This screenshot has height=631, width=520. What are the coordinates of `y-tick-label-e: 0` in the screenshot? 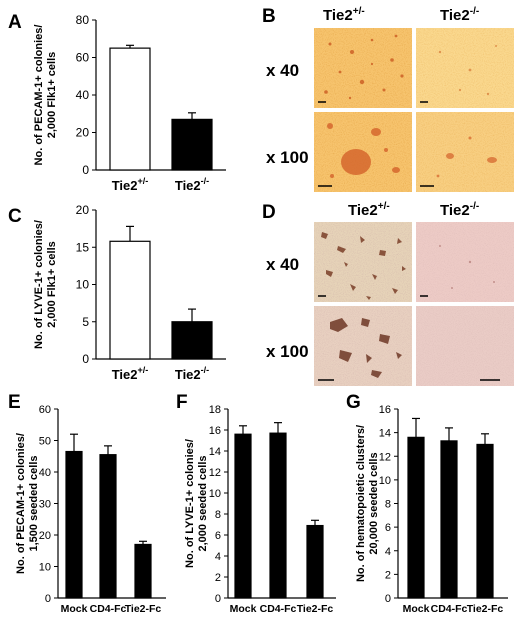 It's located at (48, 599).